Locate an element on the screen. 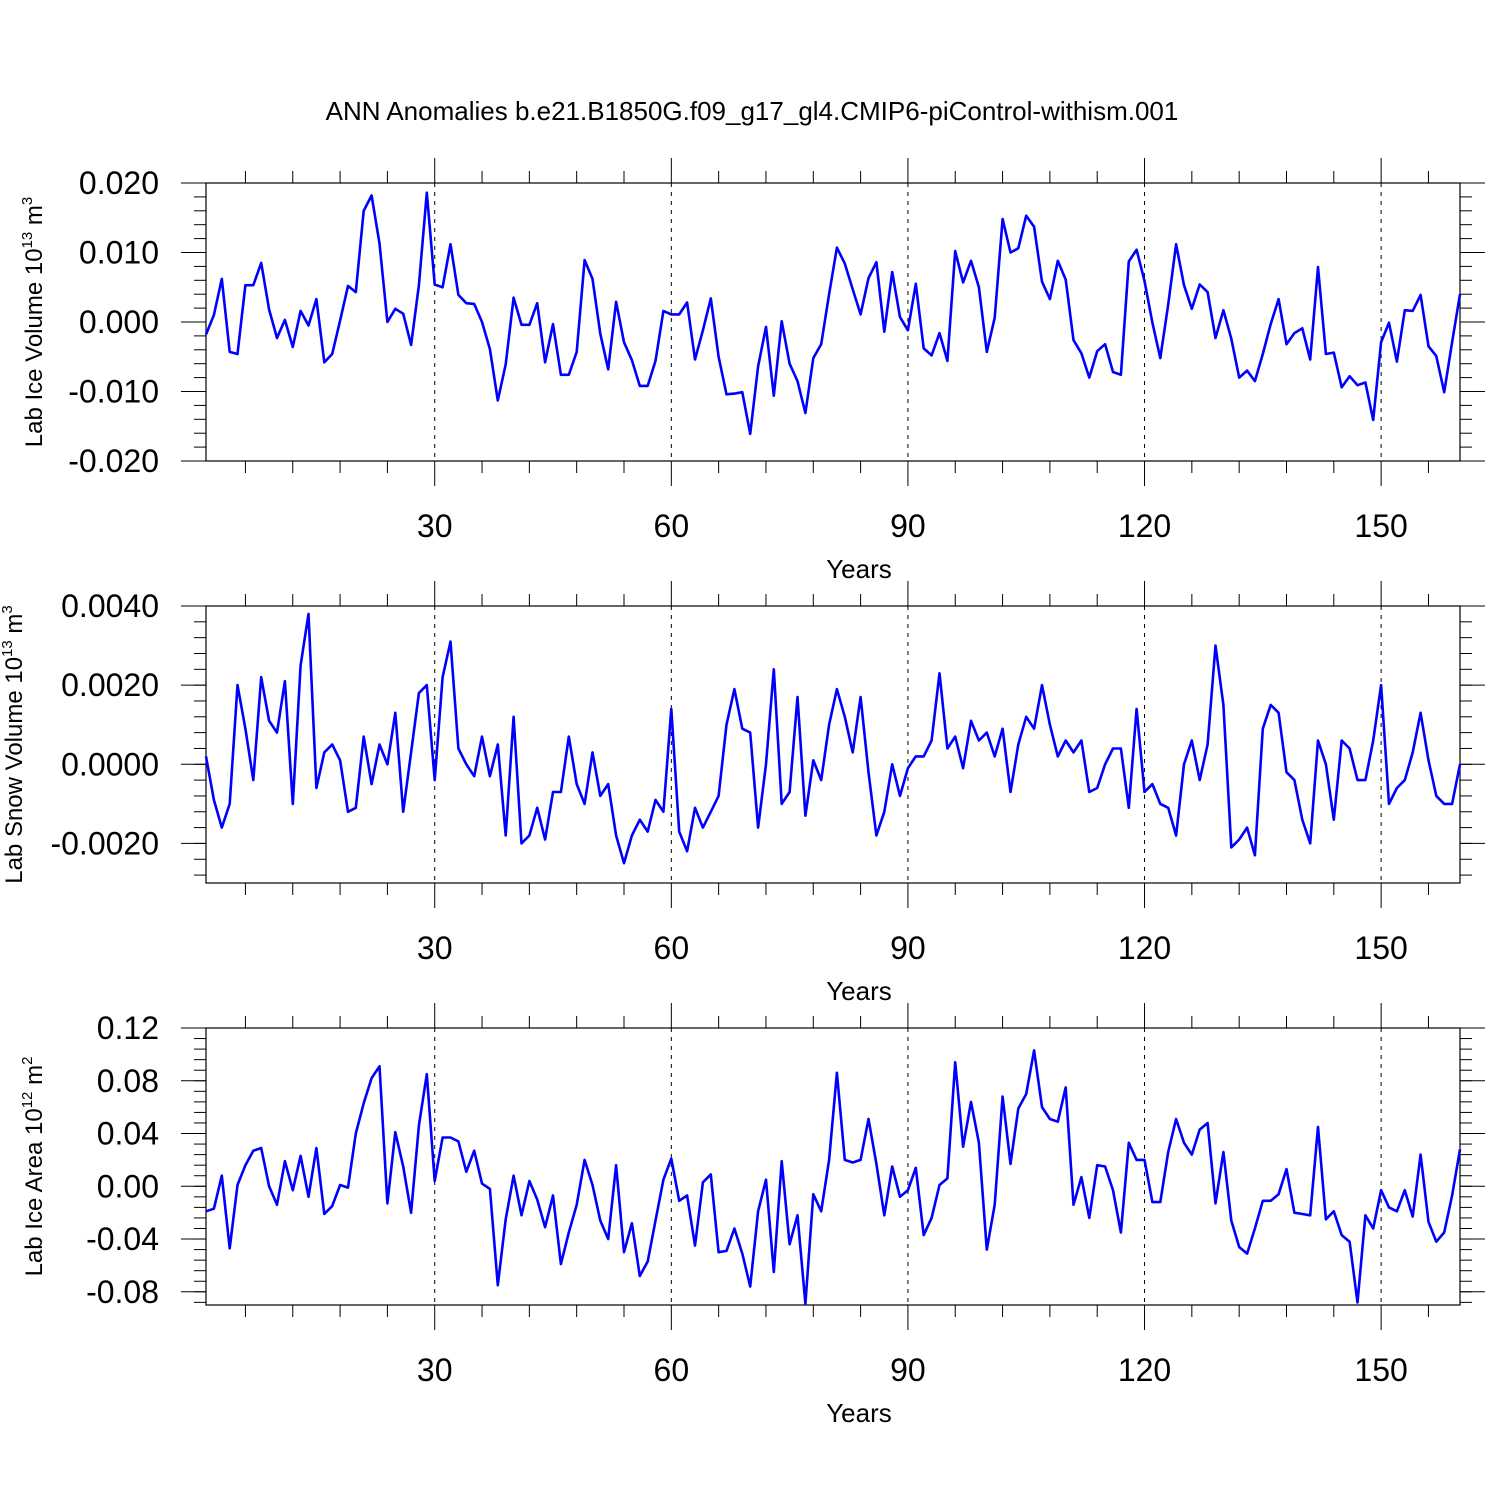 This screenshot has width=1500, height=1500. y-axis-label-exponent: 12 is located at coordinates (27, 1100).